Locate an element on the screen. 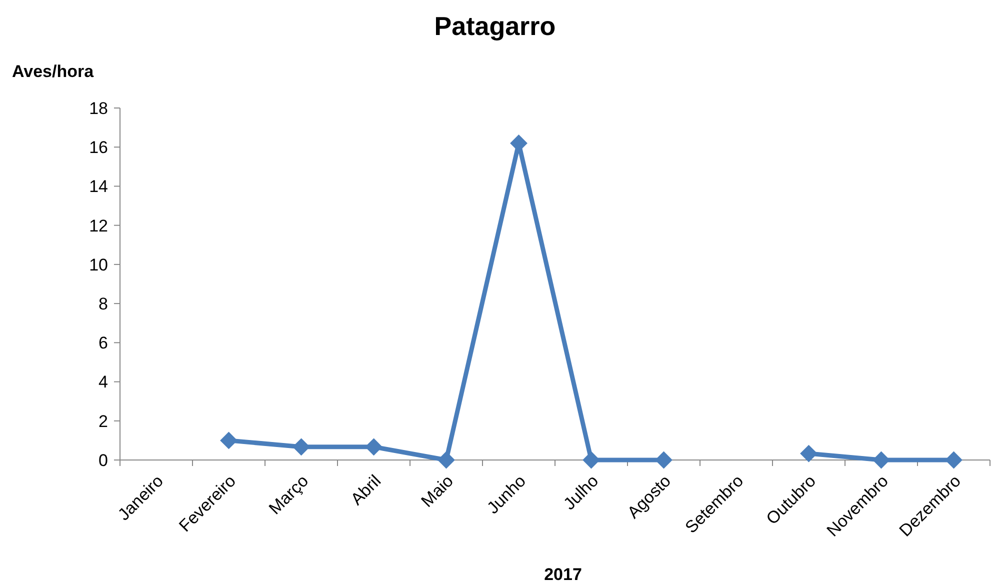  y-tick-label: 2 is located at coordinates (103, 421).